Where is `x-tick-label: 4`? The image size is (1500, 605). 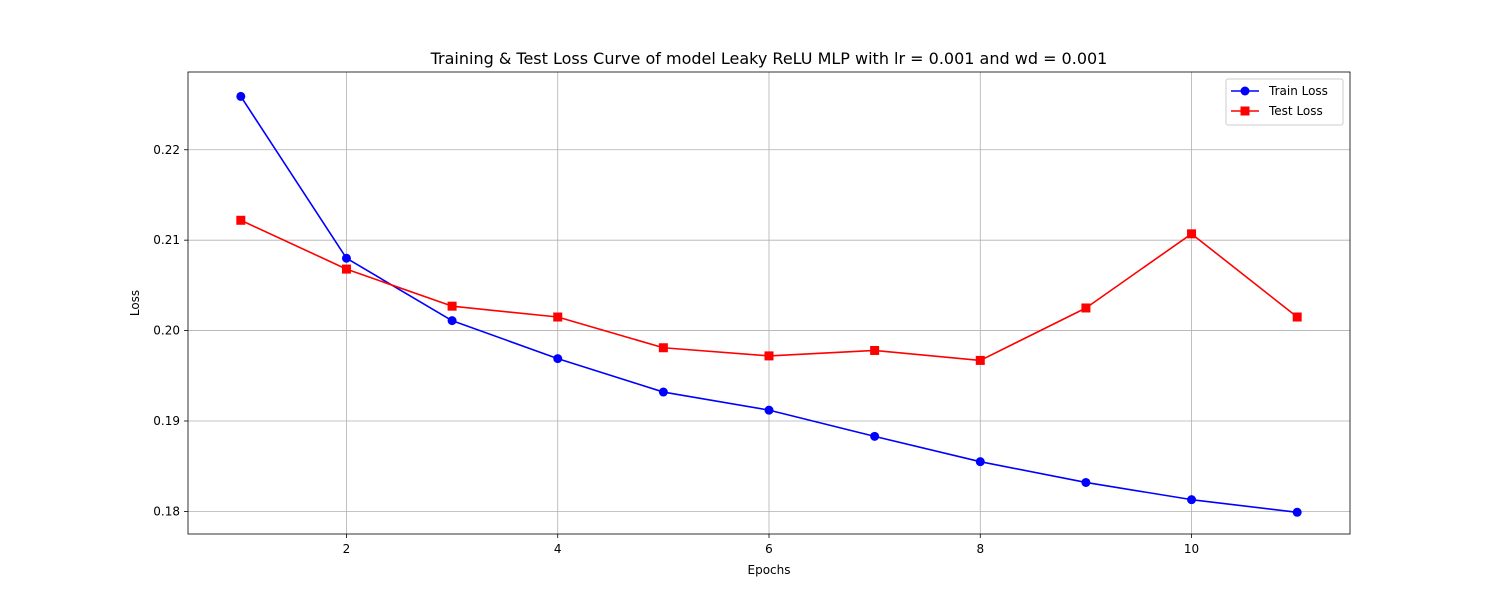
x-tick-label: 4 is located at coordinates (558, 549).